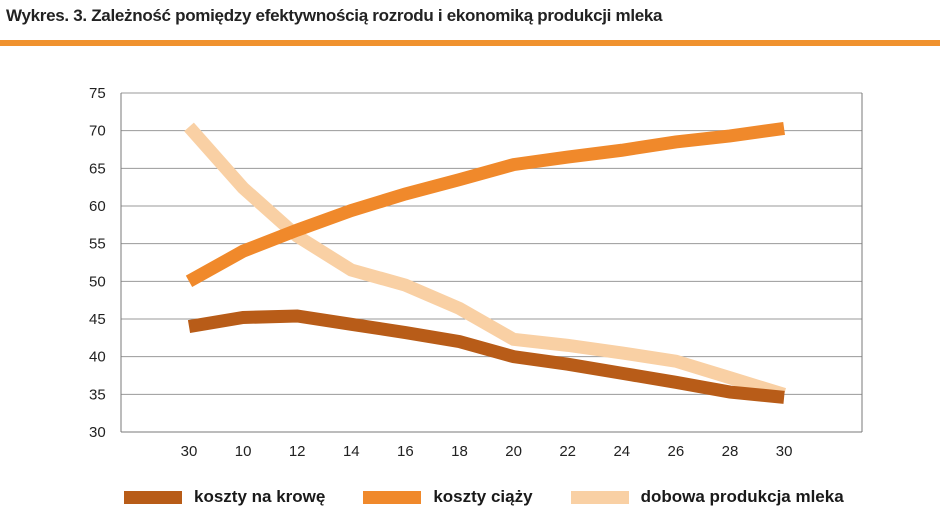 Image resolution: width=940 pixels, height=513 pixels. What do you see at coordinates (742, 496) in the screenshot?
I see `legend-label: dobowa produkcja mleka` at bounding box center [742, 496].